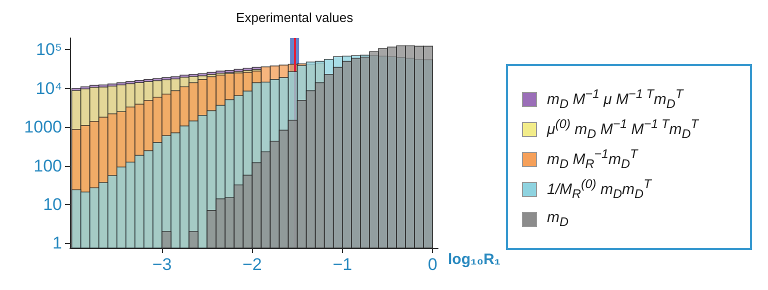 The width and height of the screenshot is (768, 290). I want to click on y-tick-label: 10⁴, so click(49, 88).